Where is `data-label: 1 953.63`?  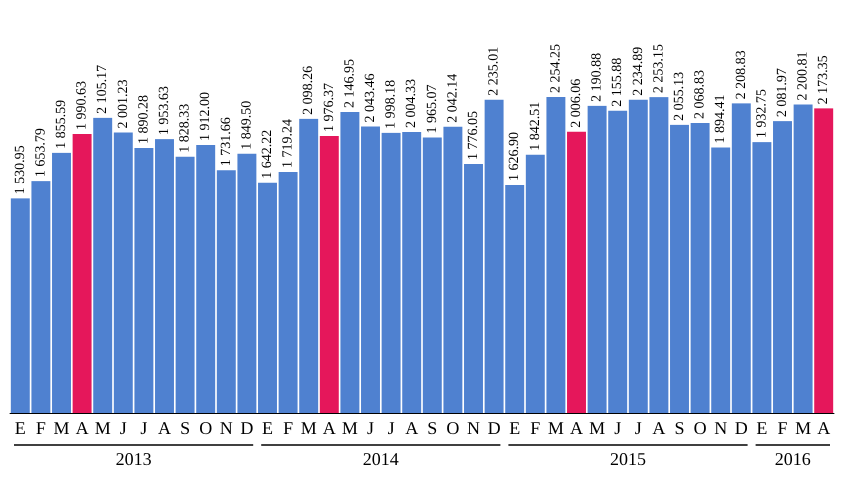
data-label: 1 953.63 is located at coordinates (164, 111).